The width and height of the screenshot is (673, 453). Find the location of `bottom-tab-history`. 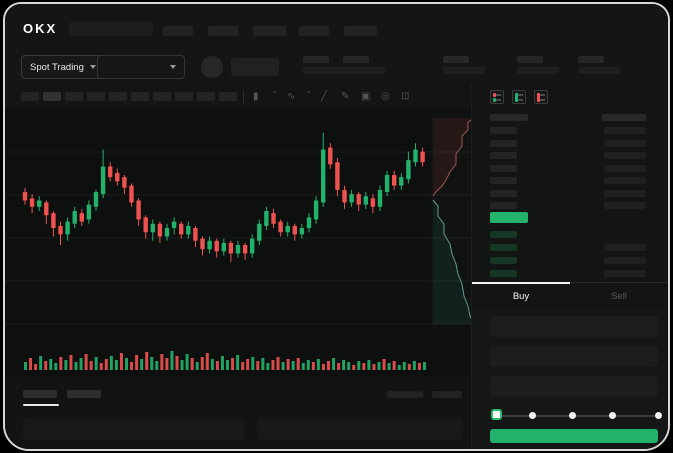

bottom-tab-history is located at coordinates (84, 394).